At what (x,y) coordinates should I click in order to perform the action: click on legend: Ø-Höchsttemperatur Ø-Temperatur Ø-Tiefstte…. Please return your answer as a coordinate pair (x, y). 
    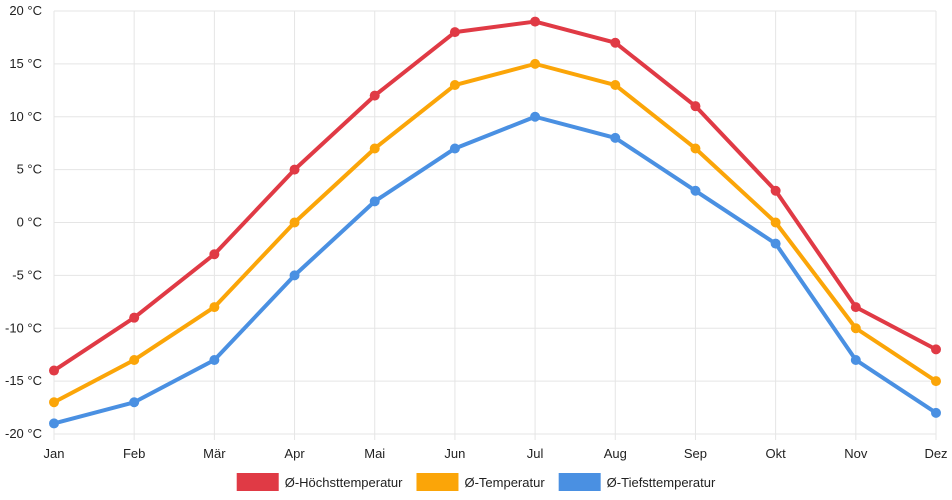
    Looking at the image, I should click on (476, 482).